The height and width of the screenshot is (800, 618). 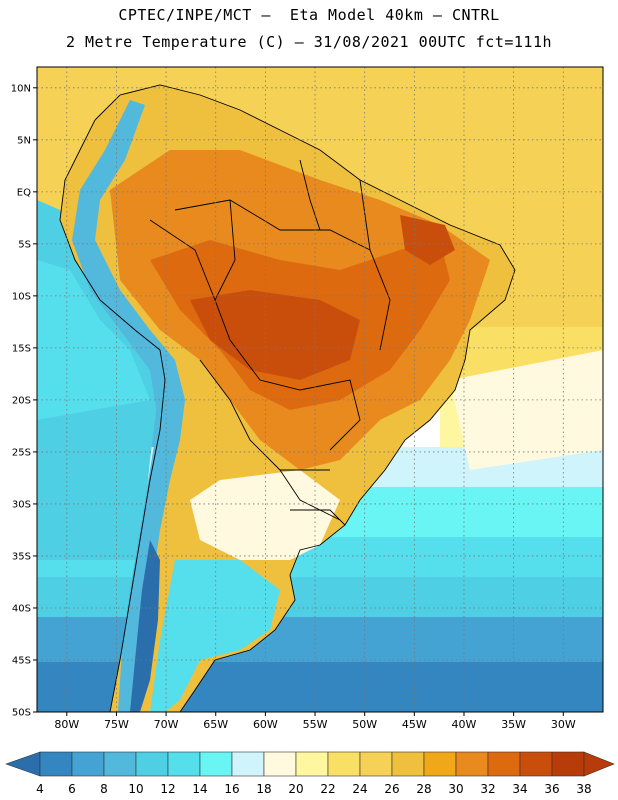 What do you see at coordinates (427, 240) in the screenshot?
I see `northeast-hot-patch` at bounding box center [427, 240].